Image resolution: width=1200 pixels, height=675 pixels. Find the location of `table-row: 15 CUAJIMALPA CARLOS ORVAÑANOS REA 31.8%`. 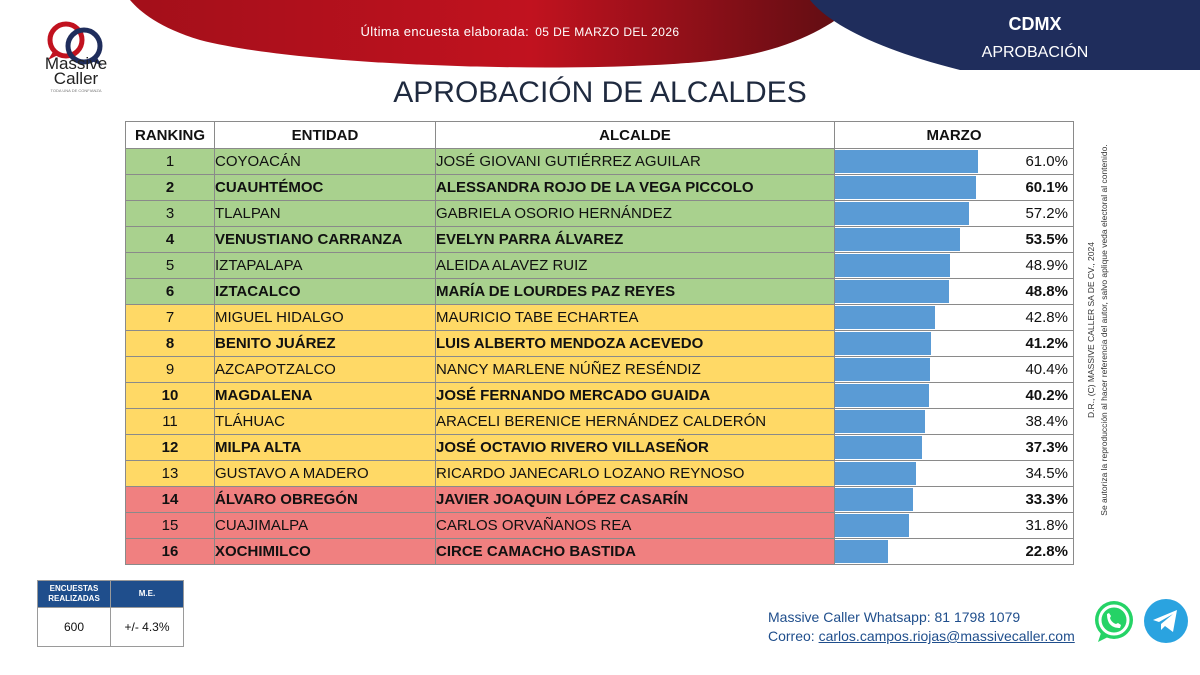

table-row: 15 CUAJIMALPA CARLOS ORVAÑANOS REA 31.8% is located at coordinates (599, 525).